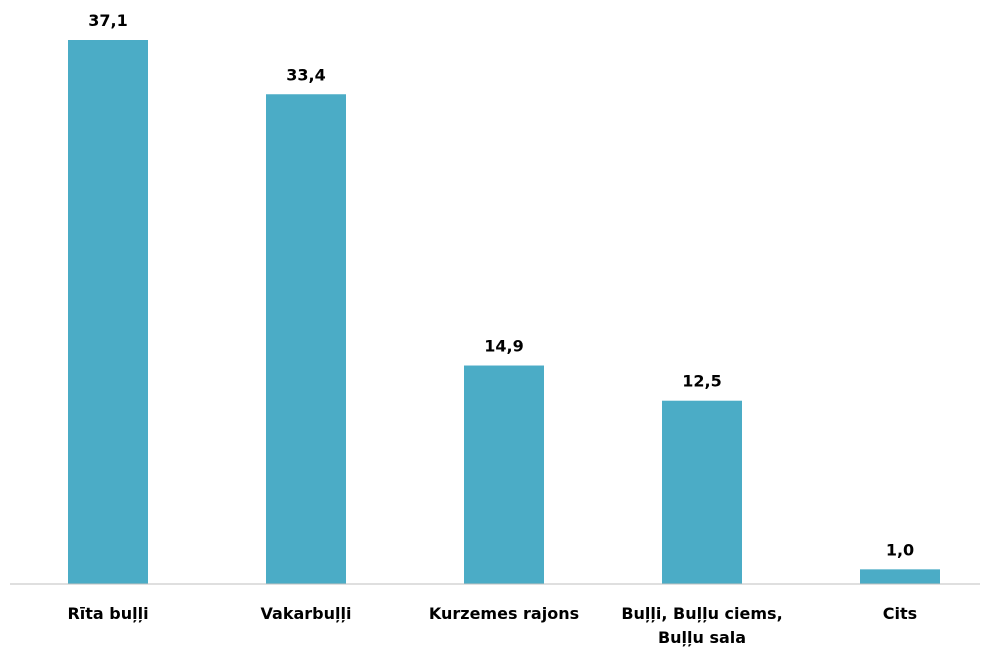 The height and width of the screenshot is (654, 987). What do you see at coordinates (702, 625) in the screenshot?
I see `x-tick-label: Buļļi, Buļļu ciems, Buļļu sala` at bounding box center [702, 625].